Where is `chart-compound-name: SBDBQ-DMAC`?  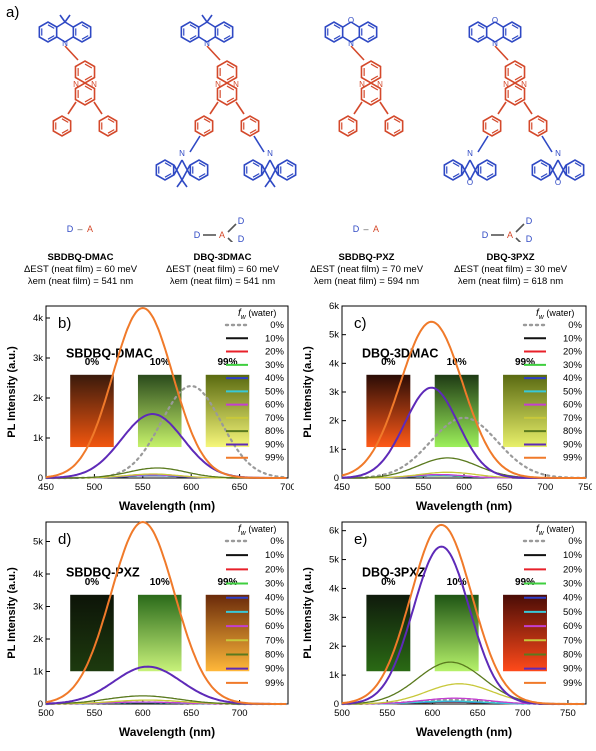
chart-compound-name: SBDBQ-DMAC is located at coordinates (109, 354).